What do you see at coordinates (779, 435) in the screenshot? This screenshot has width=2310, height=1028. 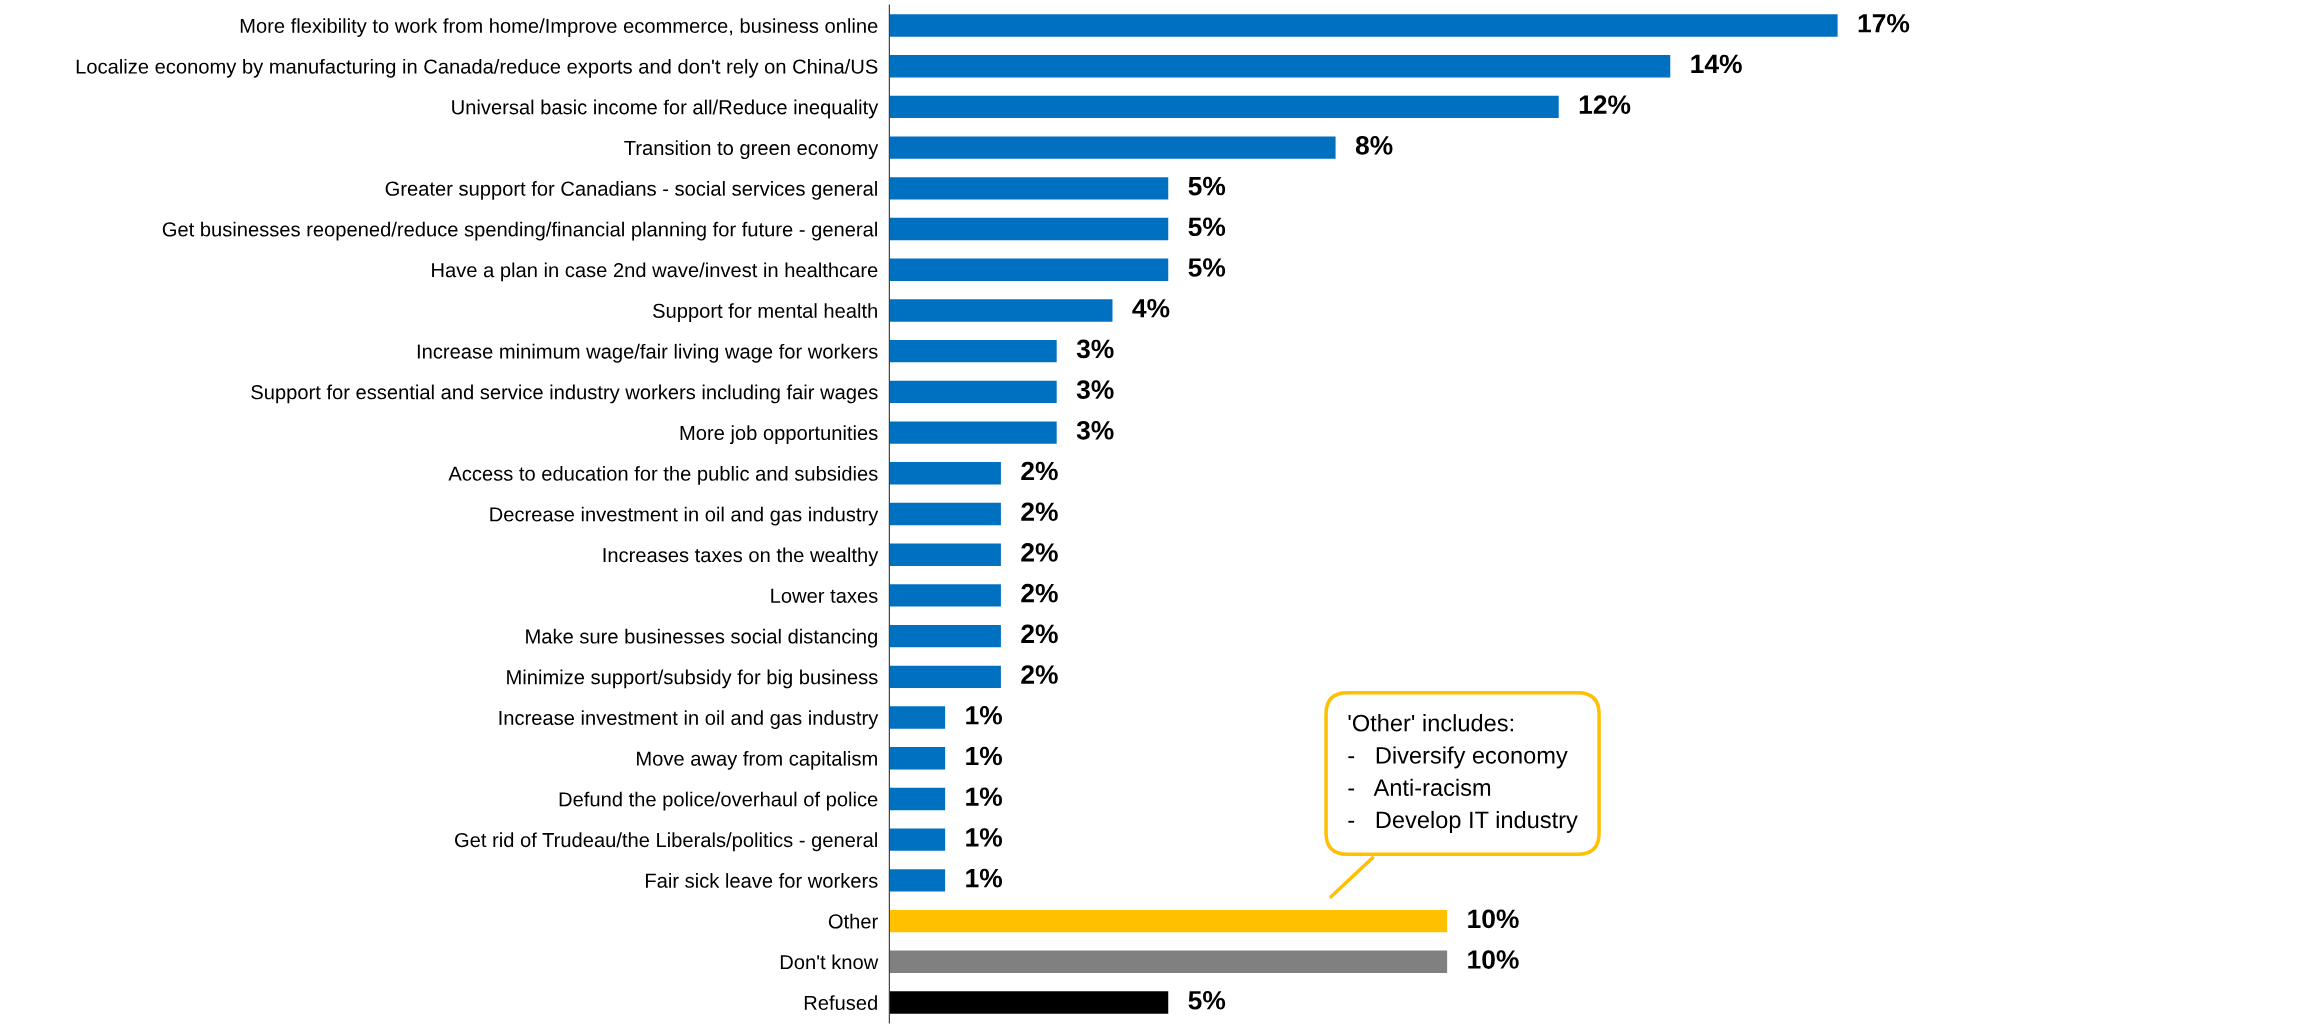 I see `y-tick-label: More job opportunities` at bounding box center [779, 435].